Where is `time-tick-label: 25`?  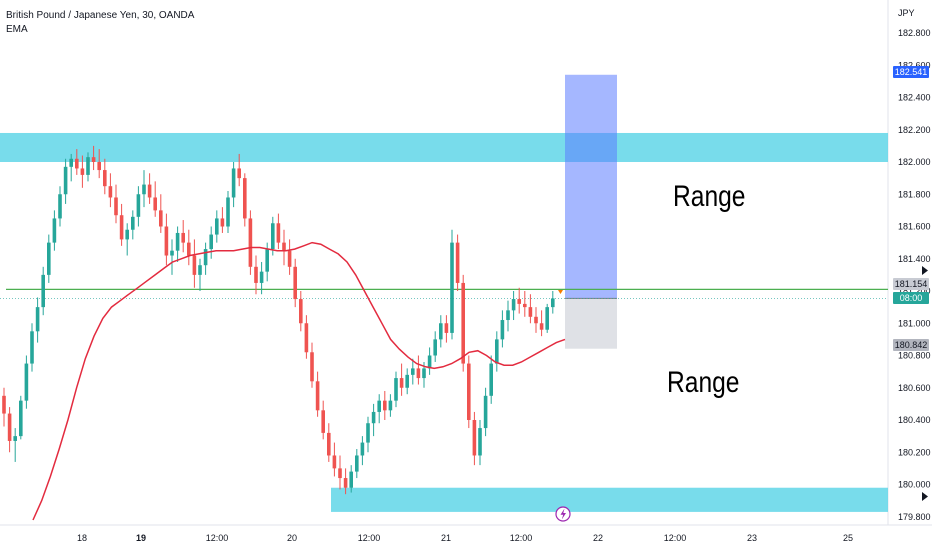 time-tick-label: 25 is located at coordinates (848, 538).